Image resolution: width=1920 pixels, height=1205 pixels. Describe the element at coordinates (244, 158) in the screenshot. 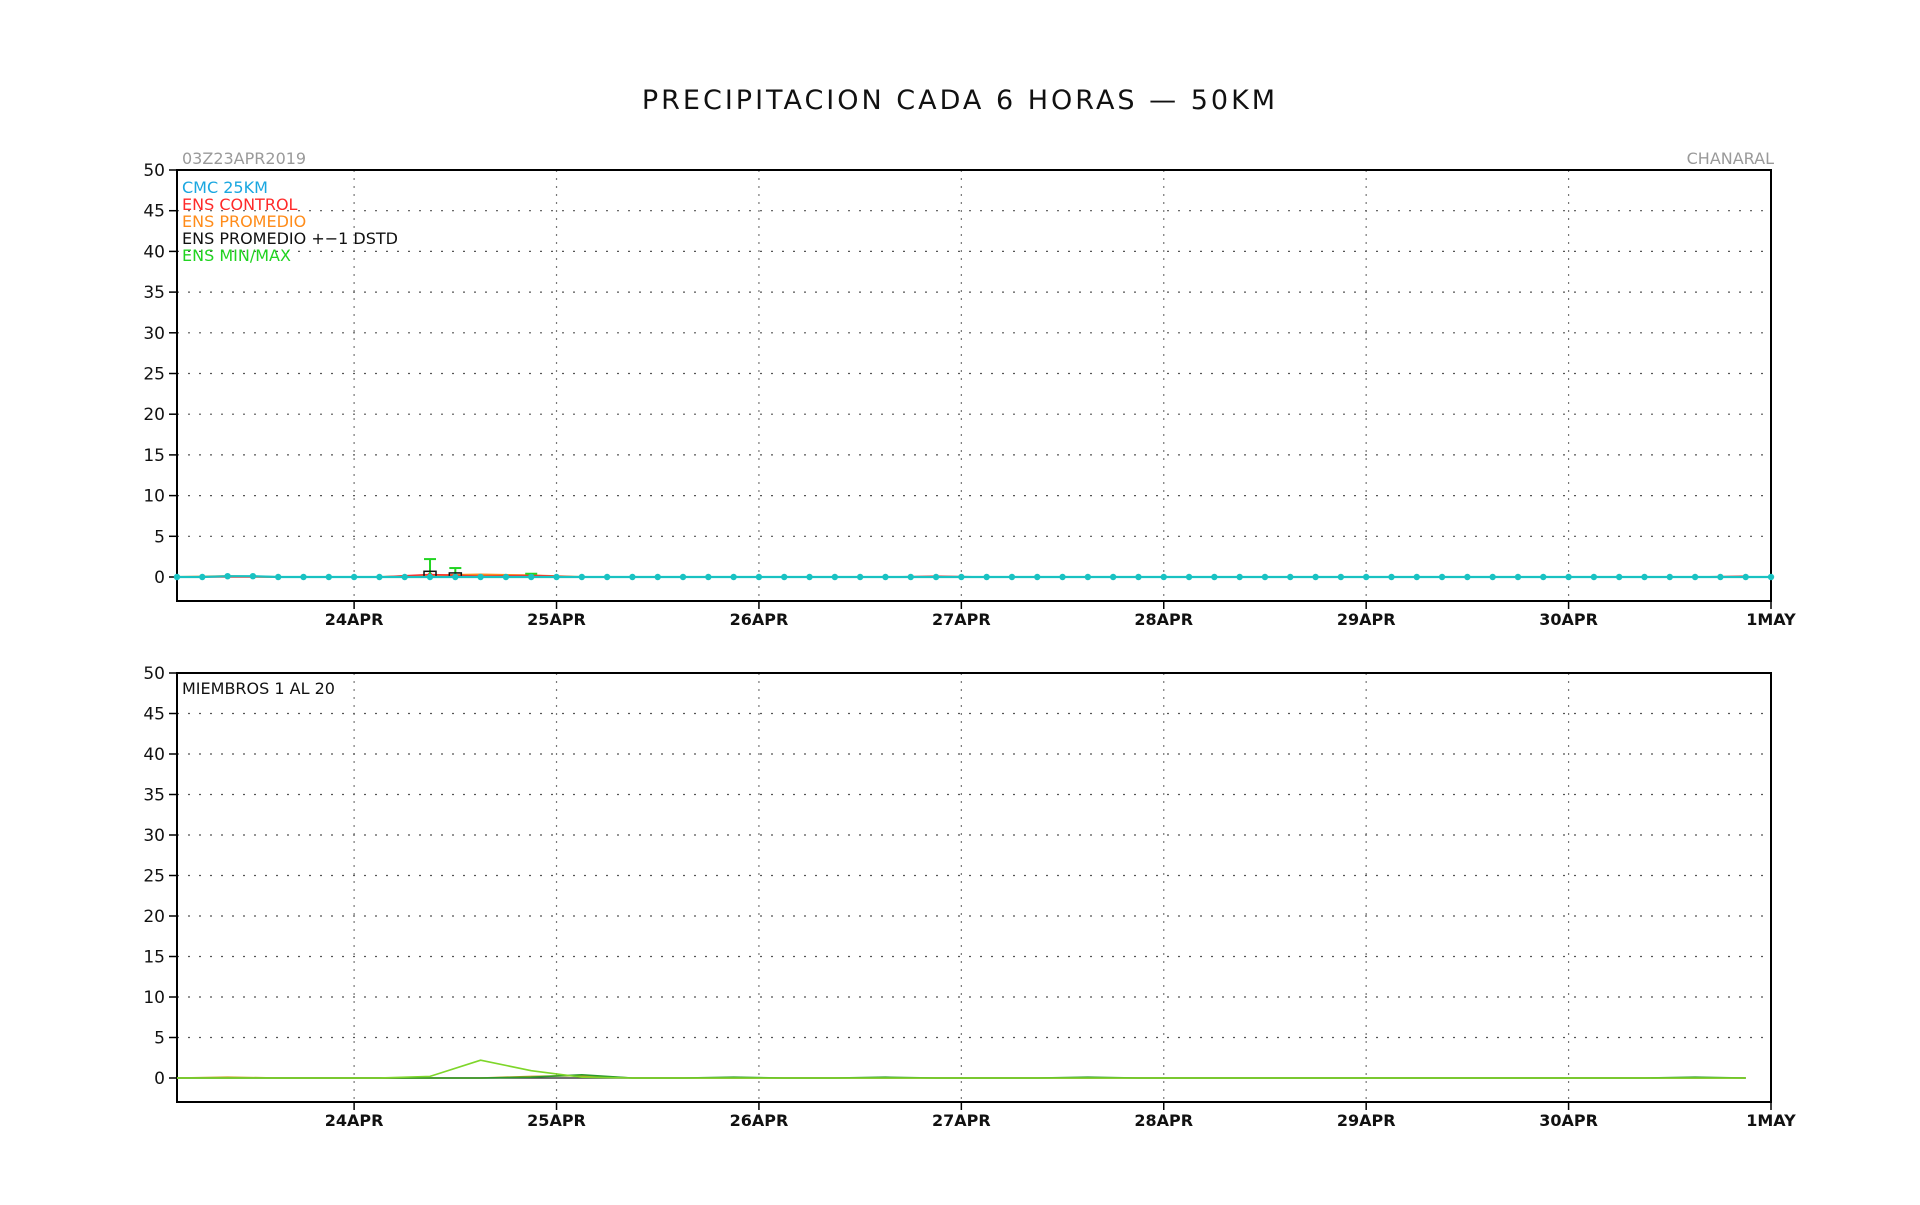

I see `init-time-label: 03Z23APR2019` at that location.